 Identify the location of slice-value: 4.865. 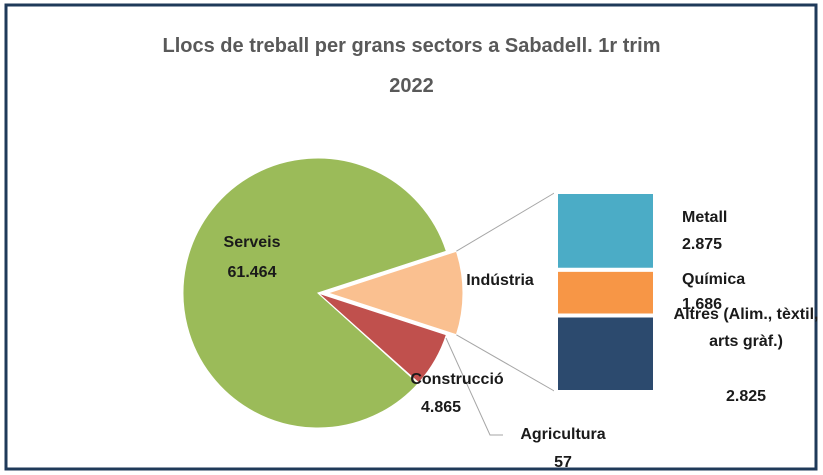
(441, 407).